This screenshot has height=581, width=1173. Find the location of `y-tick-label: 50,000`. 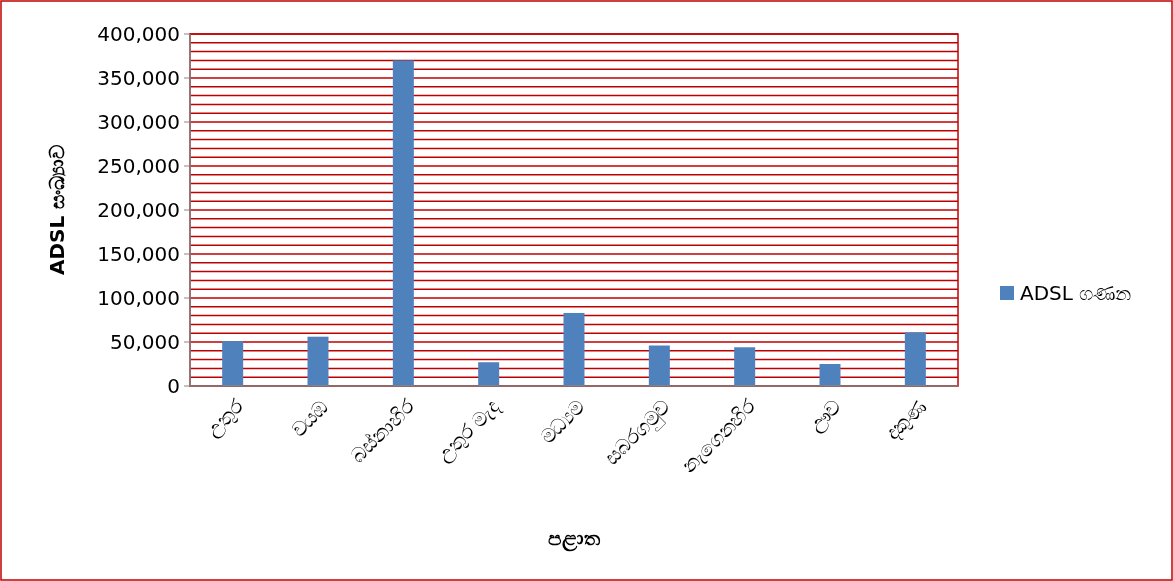

y-tick-label: 50,000 is located at coordinates (145, 342).